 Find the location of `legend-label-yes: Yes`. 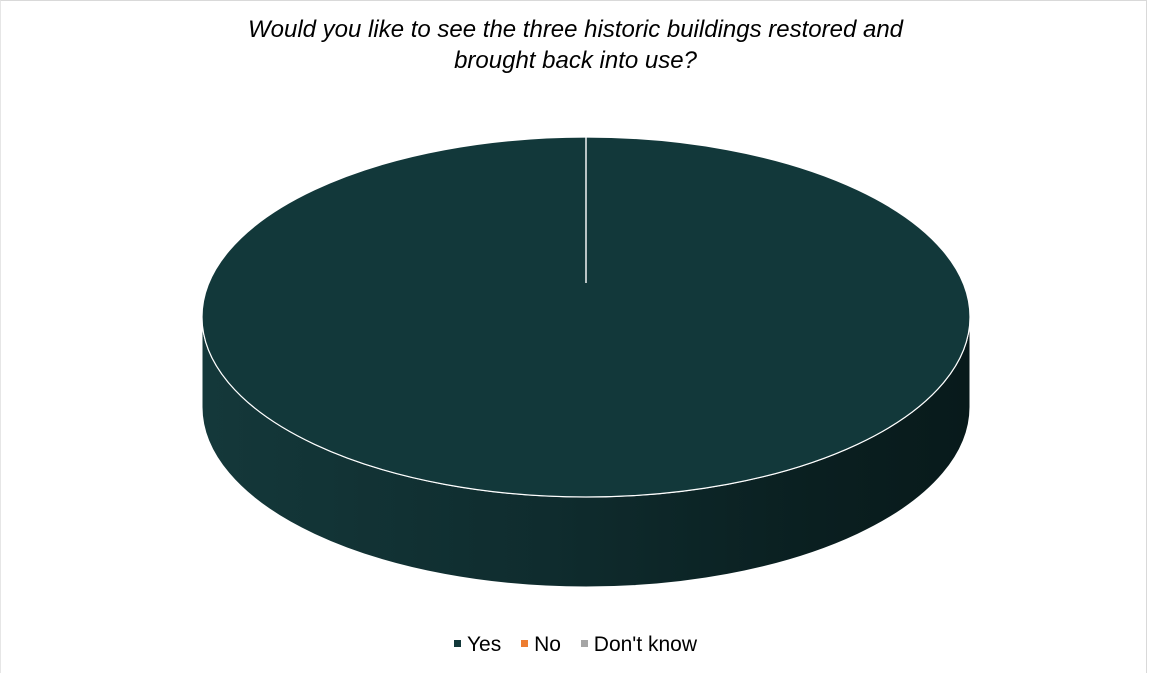

legend-label-yes: Yes is located at coordinates (484, 644).